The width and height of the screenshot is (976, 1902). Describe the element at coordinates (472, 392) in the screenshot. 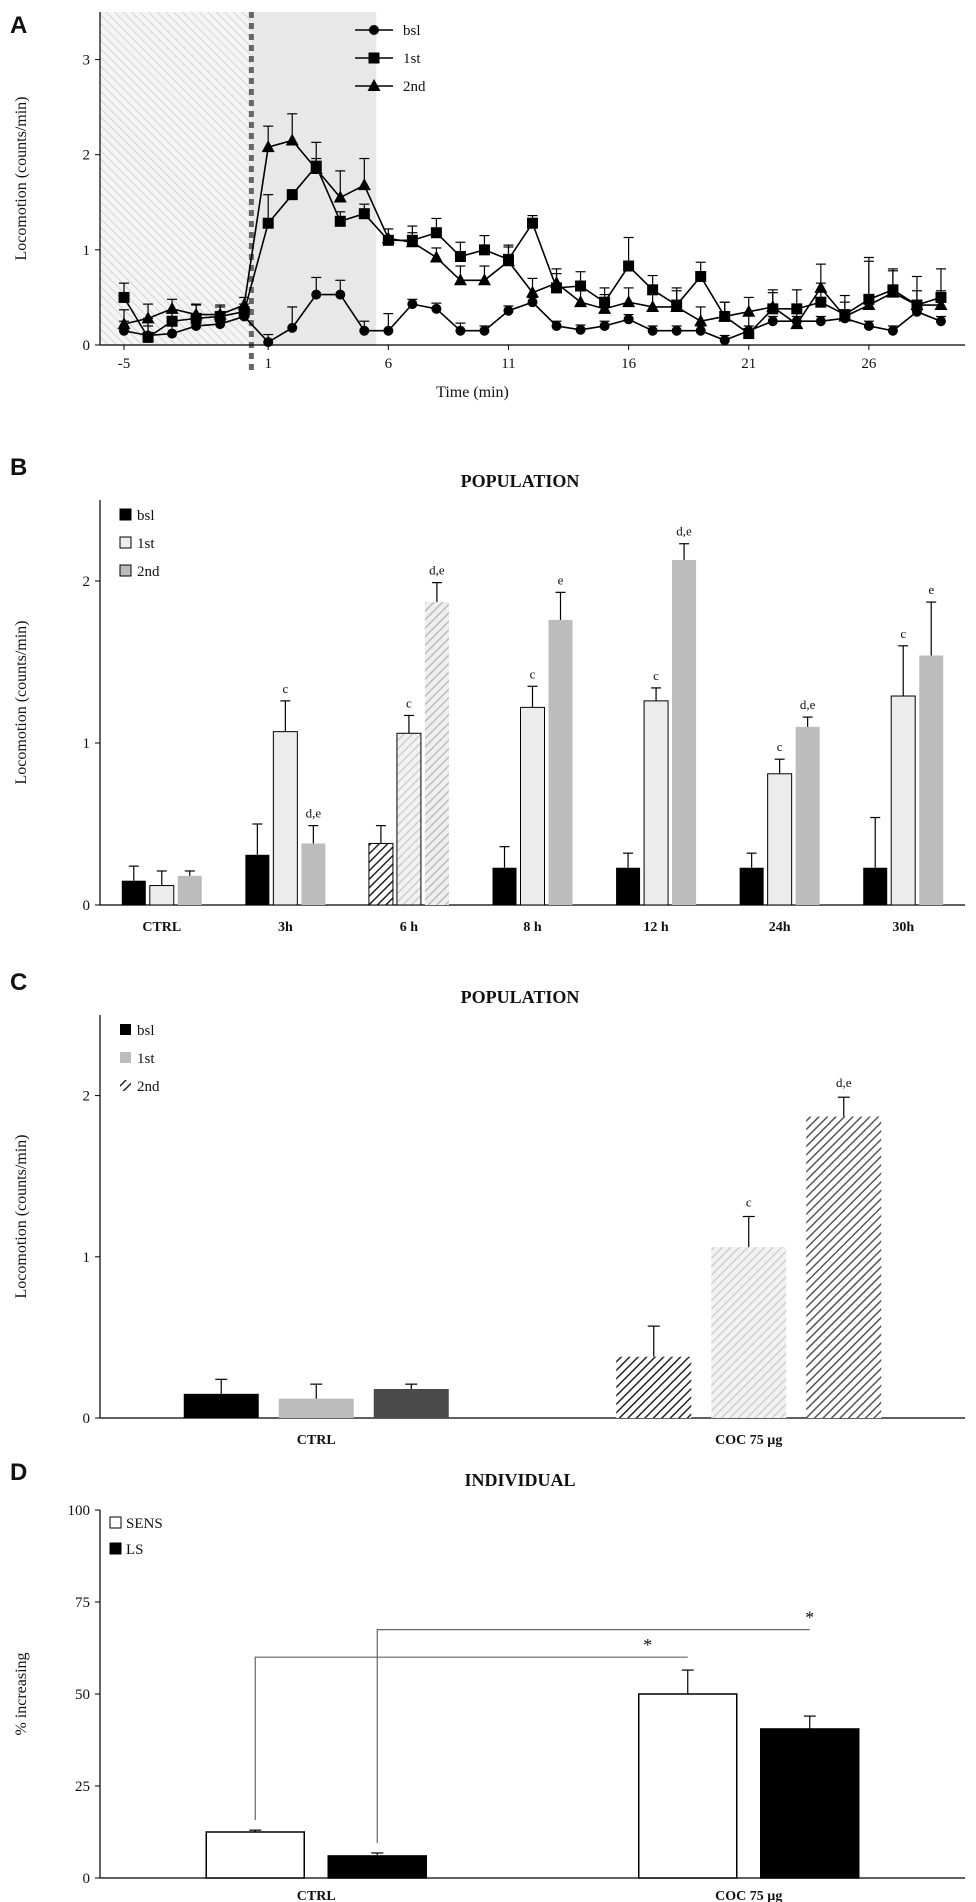

I see `x-axis-title: Time (min)` at that location.